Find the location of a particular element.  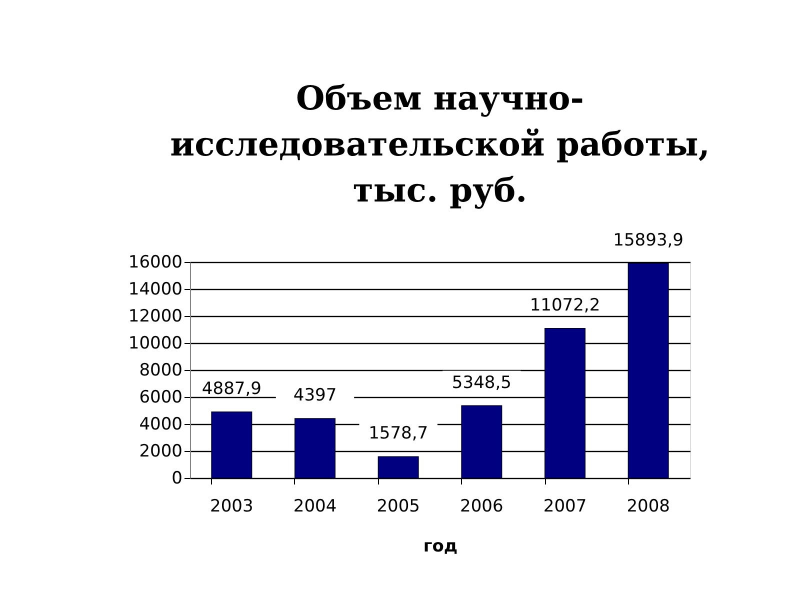

y-tick-label: 4000 is located at coordinates (160, 424).